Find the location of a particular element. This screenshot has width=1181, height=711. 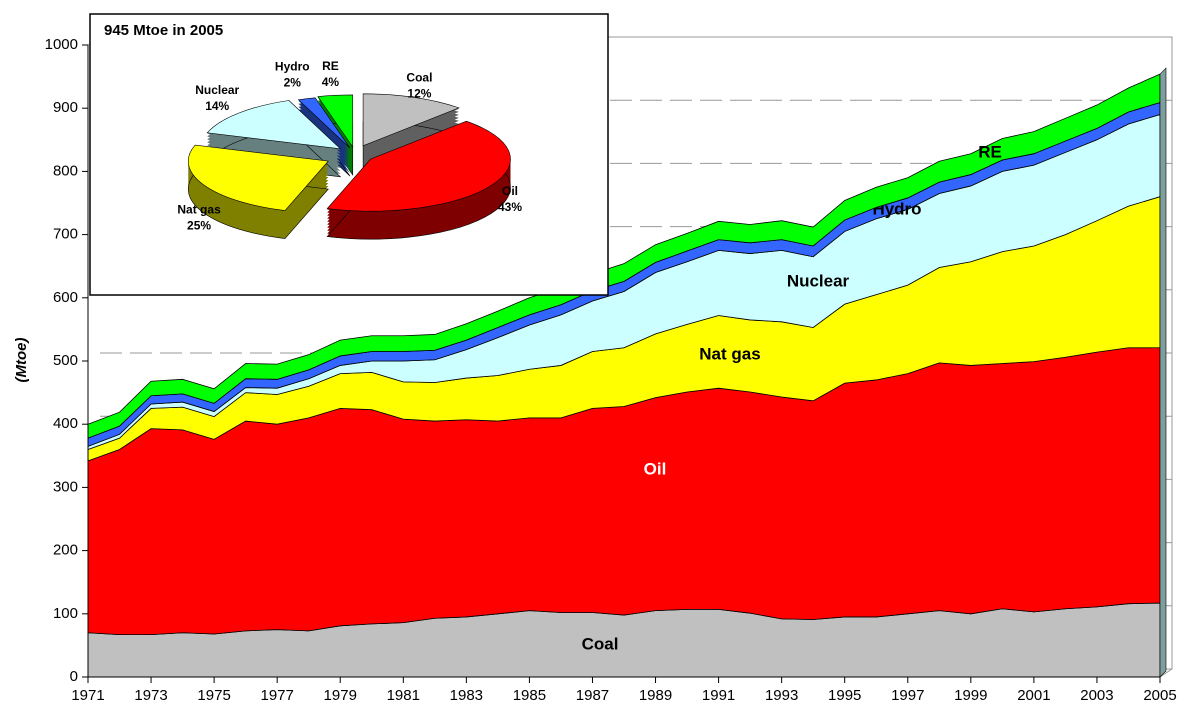

x-tick-label: 1991 is located at coordinates (718, 695).